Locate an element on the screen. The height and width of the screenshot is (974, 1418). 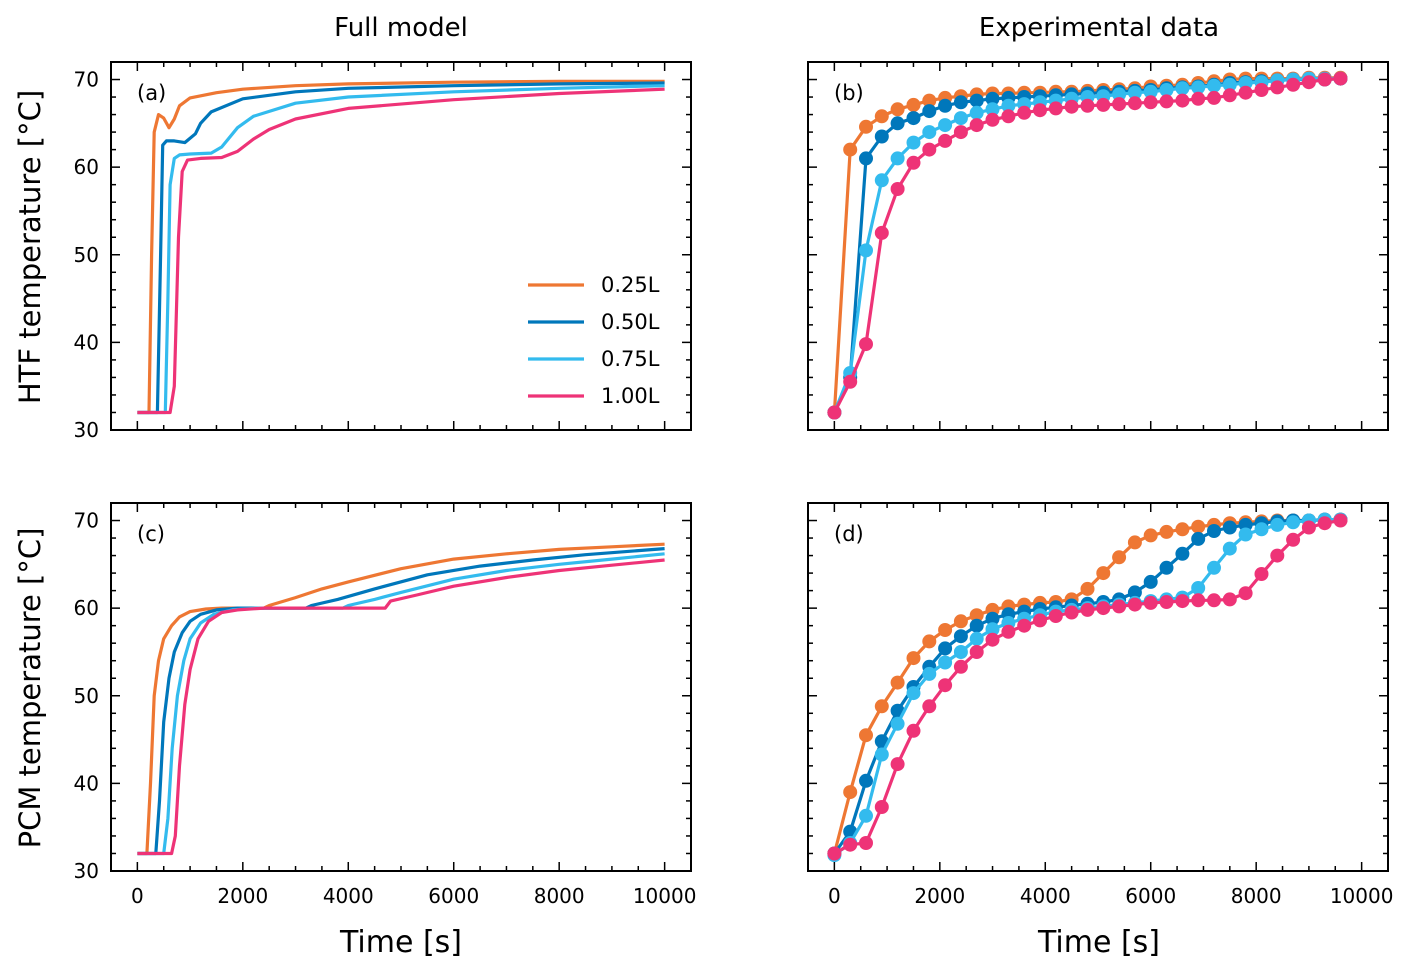
legend: 0.25L 0.50L 0.75L 1.00L is located at coordinates (594, 340).